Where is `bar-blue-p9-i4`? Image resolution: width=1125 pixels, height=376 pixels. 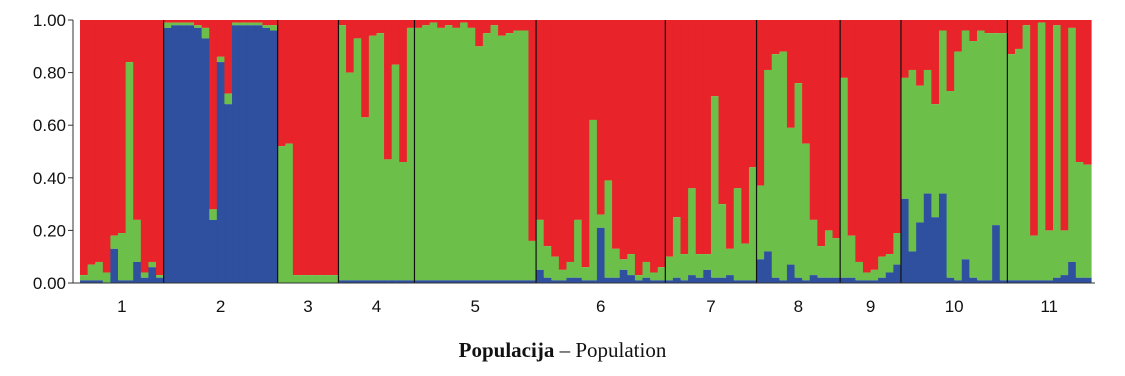 bar-blue-p9-i4 is located at coordinates (867, 281).